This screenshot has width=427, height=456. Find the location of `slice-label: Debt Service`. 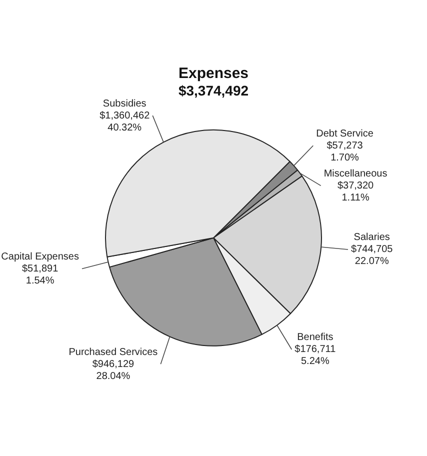

slice-label: Debt Service is located at coordinates (345, 134).